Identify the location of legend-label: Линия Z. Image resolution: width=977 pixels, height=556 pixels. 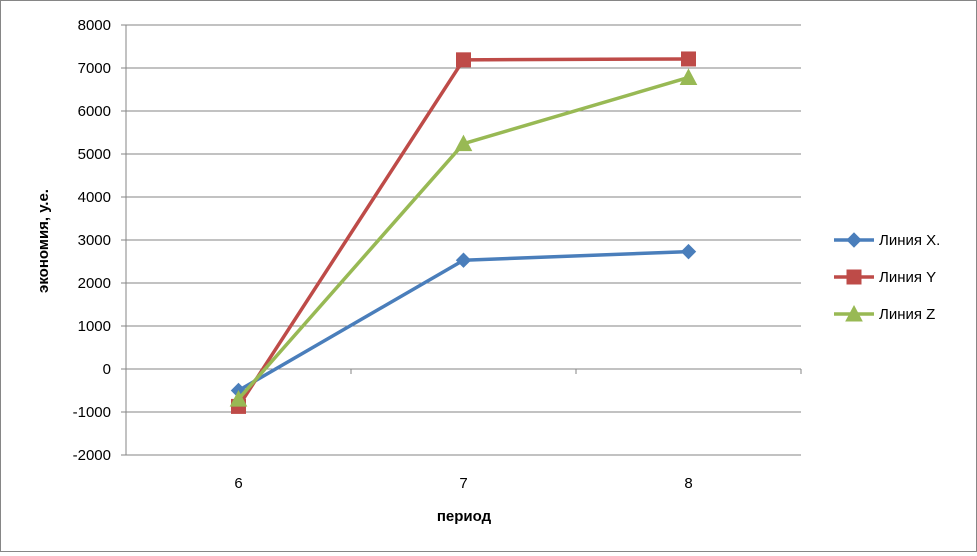
(907, 314).